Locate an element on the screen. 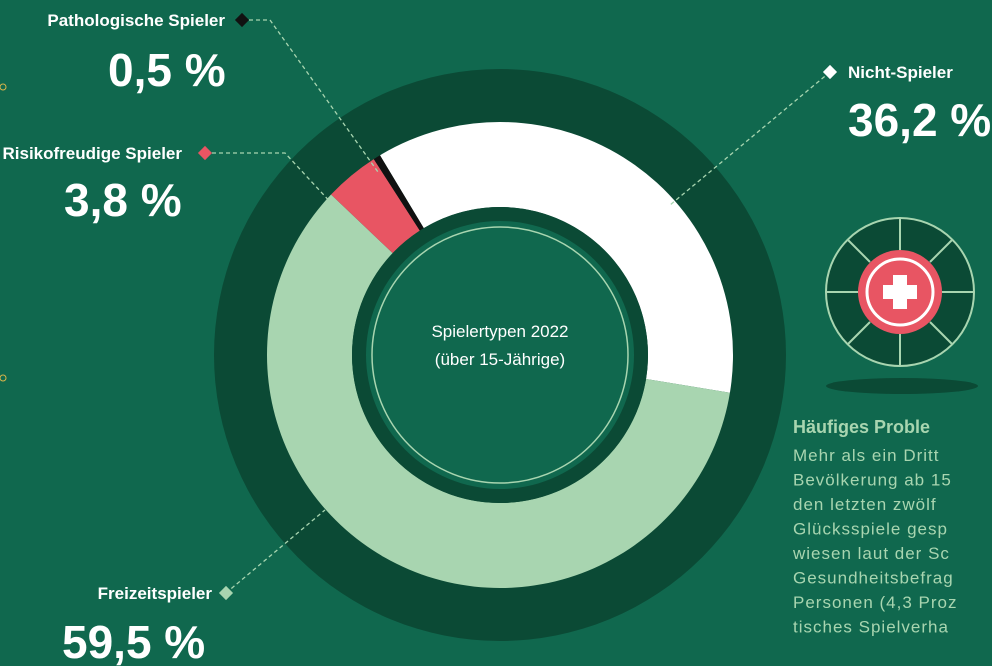 The image size is (992, 666). category-label: Nicht-Spieler is located at coordinates (900, 72).